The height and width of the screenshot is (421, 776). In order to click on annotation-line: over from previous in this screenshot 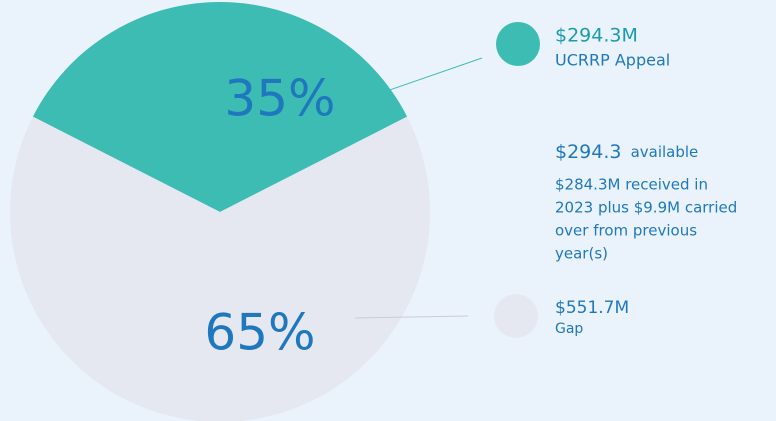, I will do `click(626, 231)`.